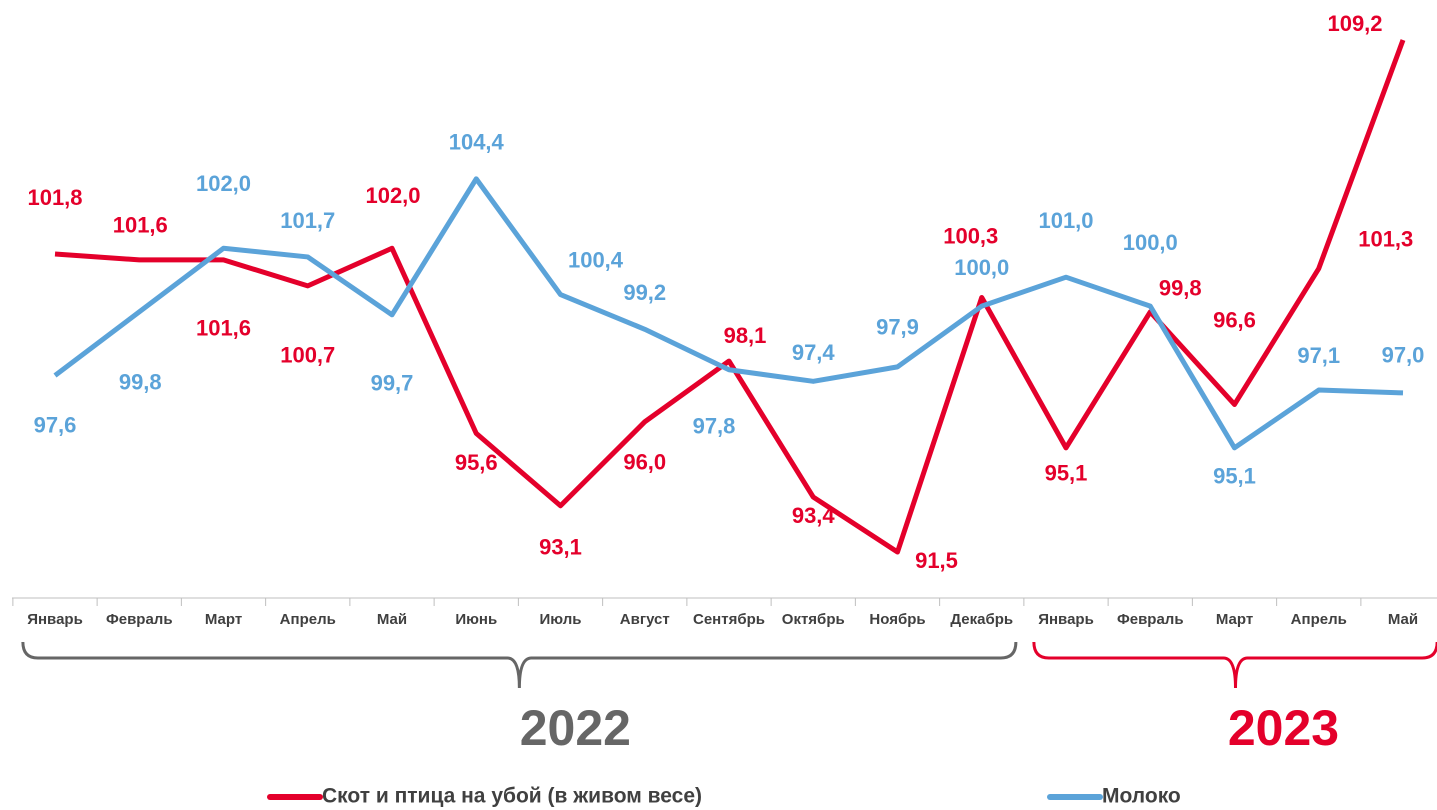  I want to click on data-label: 97,0, so click(1403, 355).